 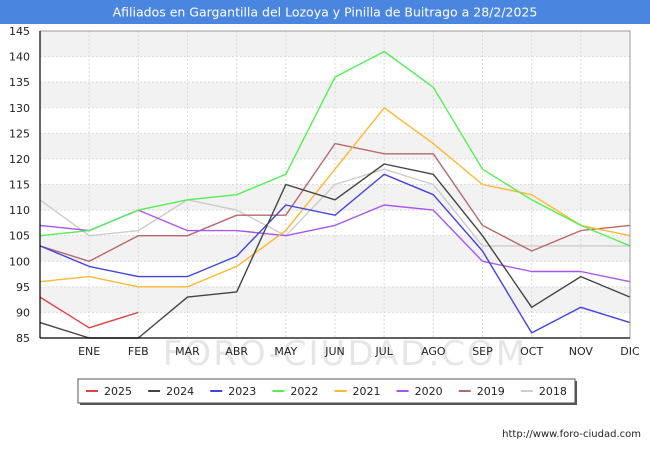 What do you see at coordinates (242, 391) in the screenshot?
I see `legend-label-2023: 2023` at bounding box center [242, 391].